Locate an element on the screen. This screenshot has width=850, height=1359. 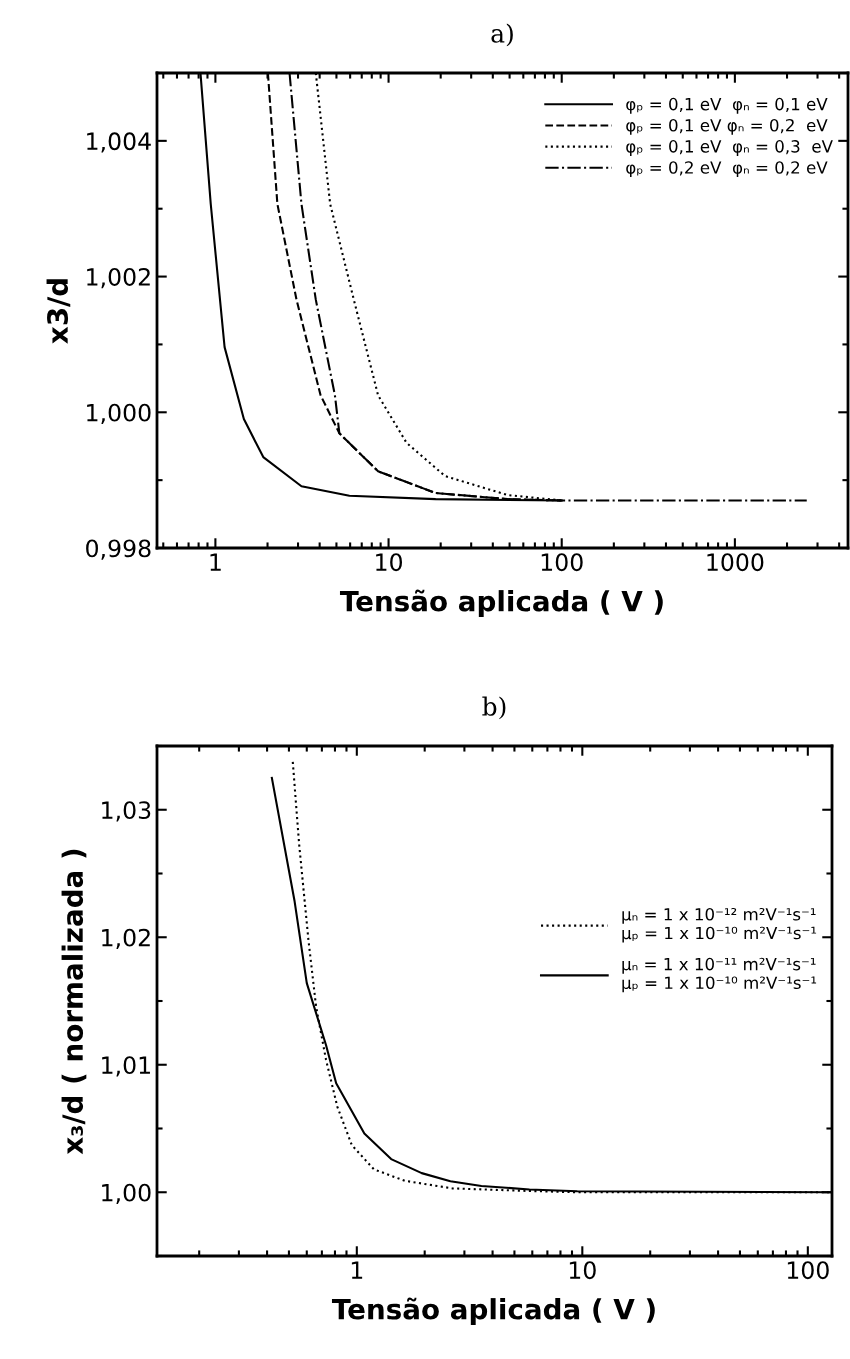
y-tick-label: 1,01 is located at coordinates (126, 1066).